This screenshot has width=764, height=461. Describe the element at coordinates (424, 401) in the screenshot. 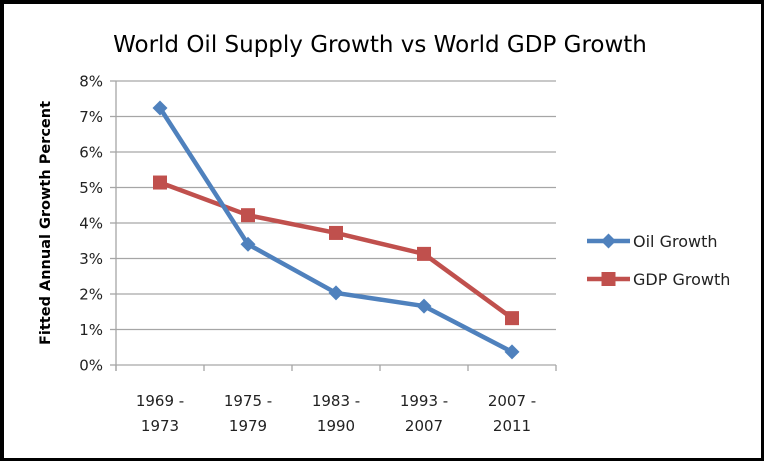

I see `x-tick-label: 1993 -` at that location.